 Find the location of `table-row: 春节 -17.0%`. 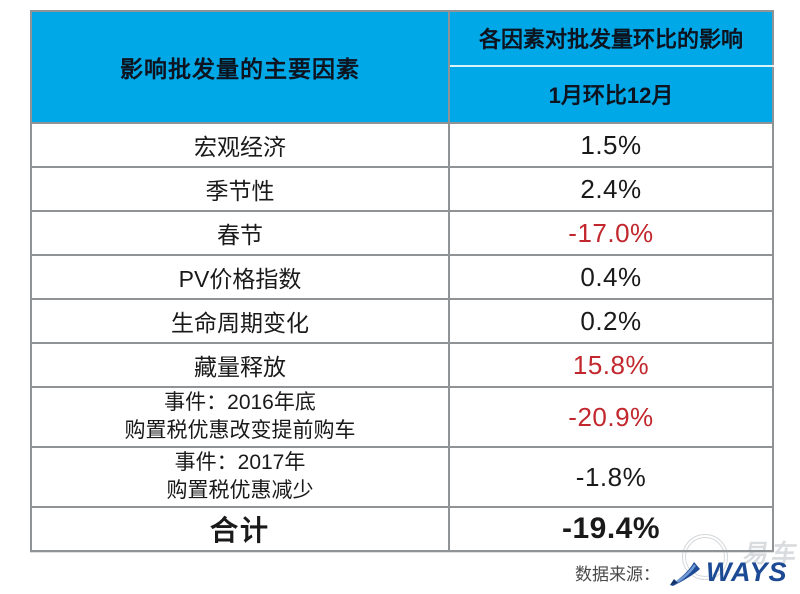

table-row: 春节 -17.0% is located at coordinates (402, 233).